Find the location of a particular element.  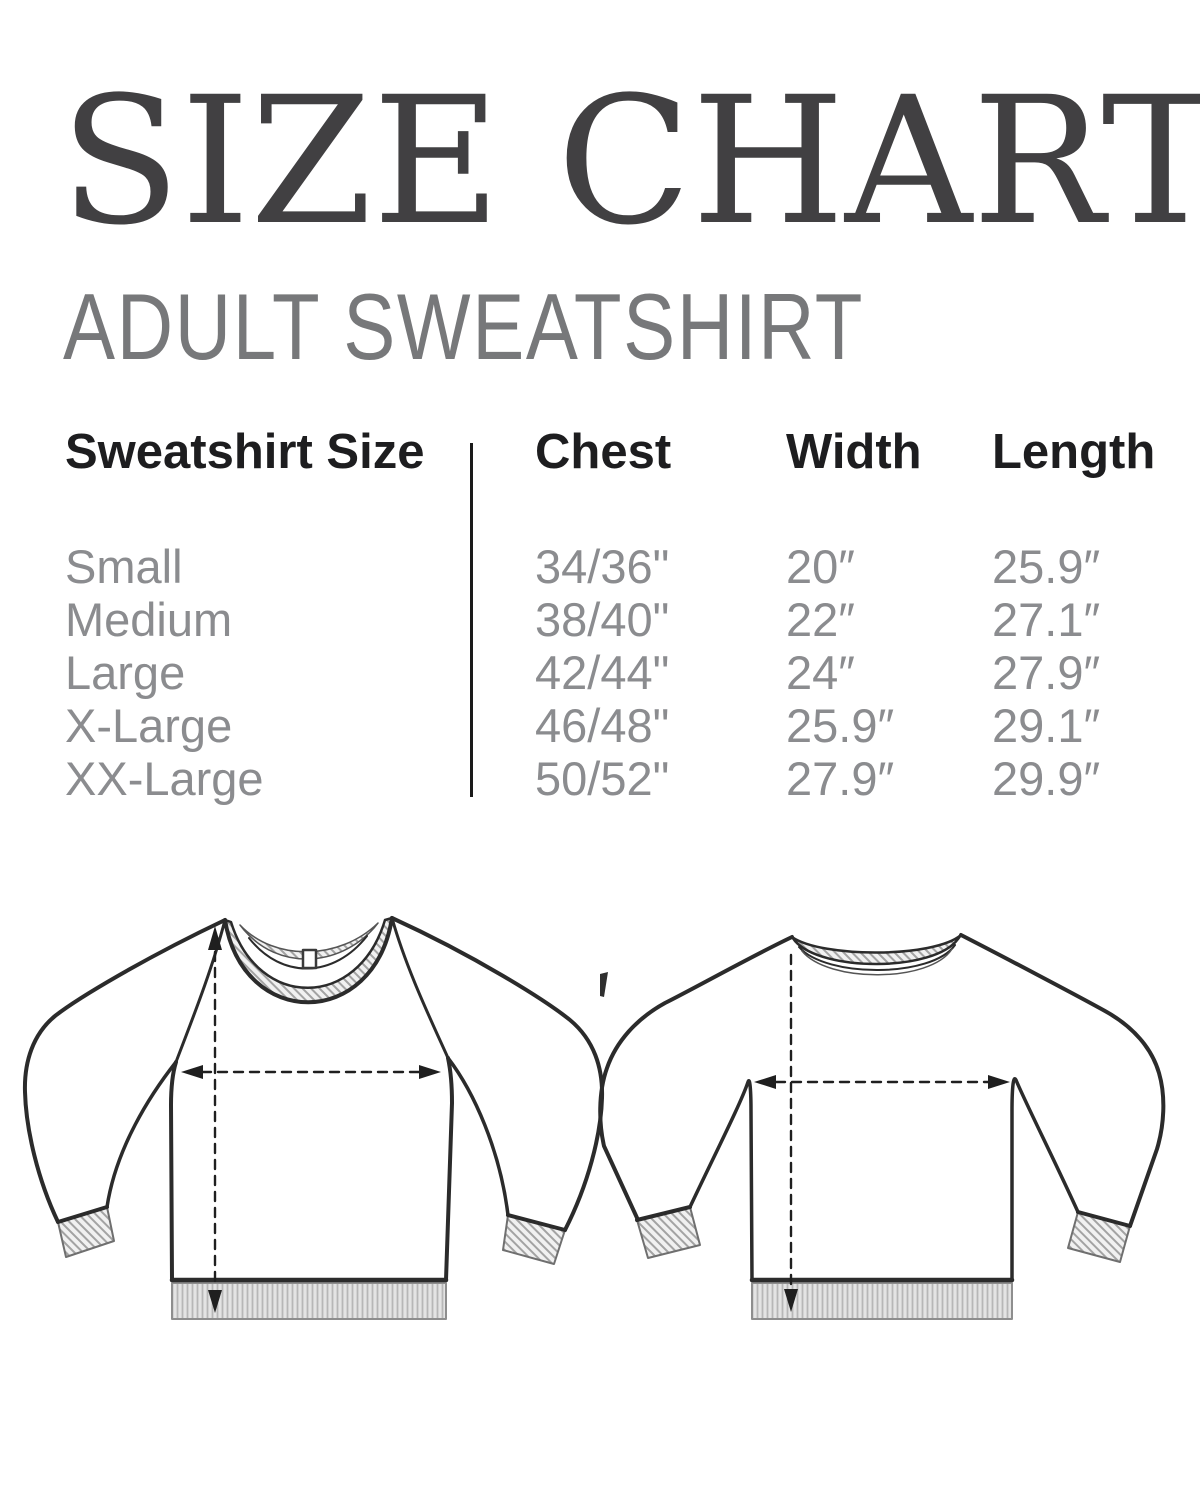

back-left-body-edge is located at coordinates (721, 1180).